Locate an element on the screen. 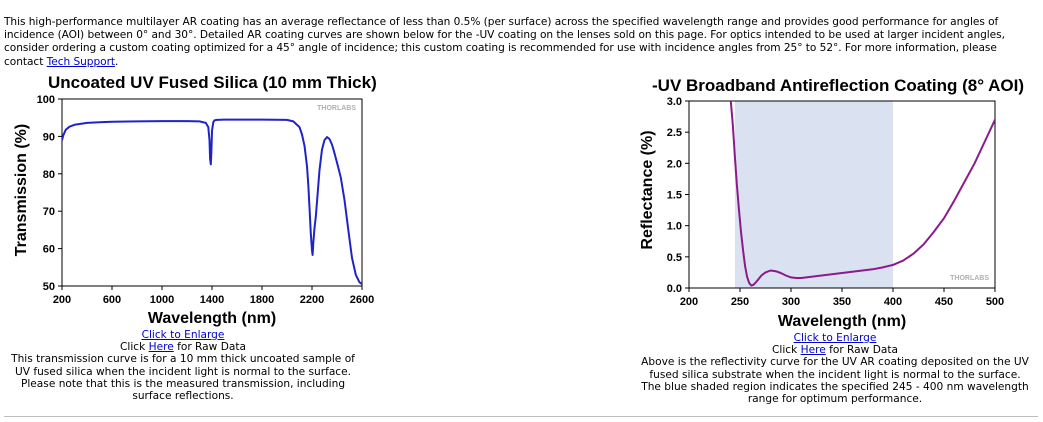 The image size is (1043, 422). chart2-x-tick-label: 350 is located at coordinates (842, 302).